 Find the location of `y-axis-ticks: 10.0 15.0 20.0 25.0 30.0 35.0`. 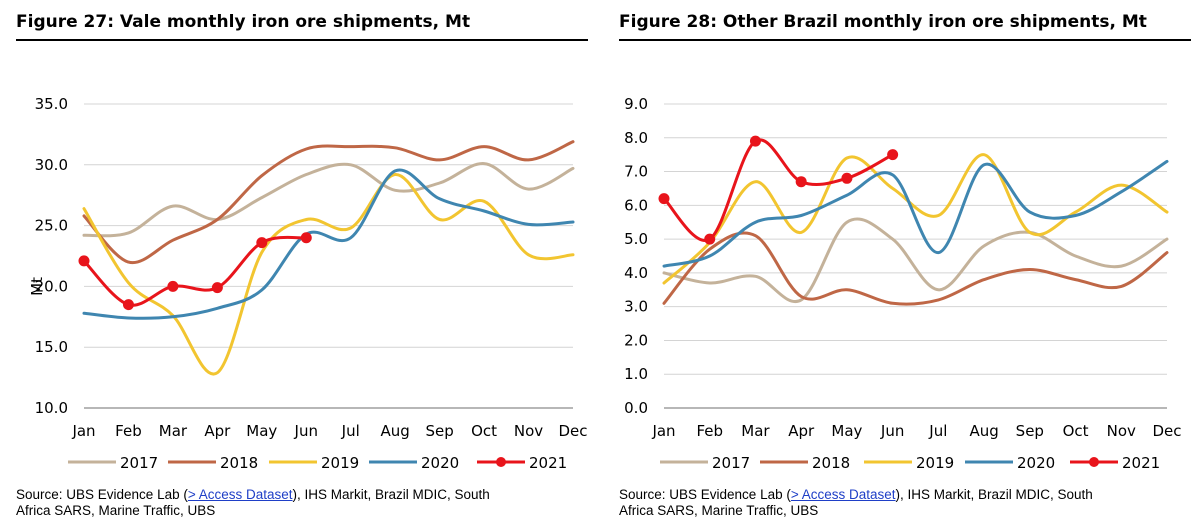

y-axis-ticks: 10.0 15.0 20.0 25.0 30.0 35.0 is located at coordinates (51, 256).